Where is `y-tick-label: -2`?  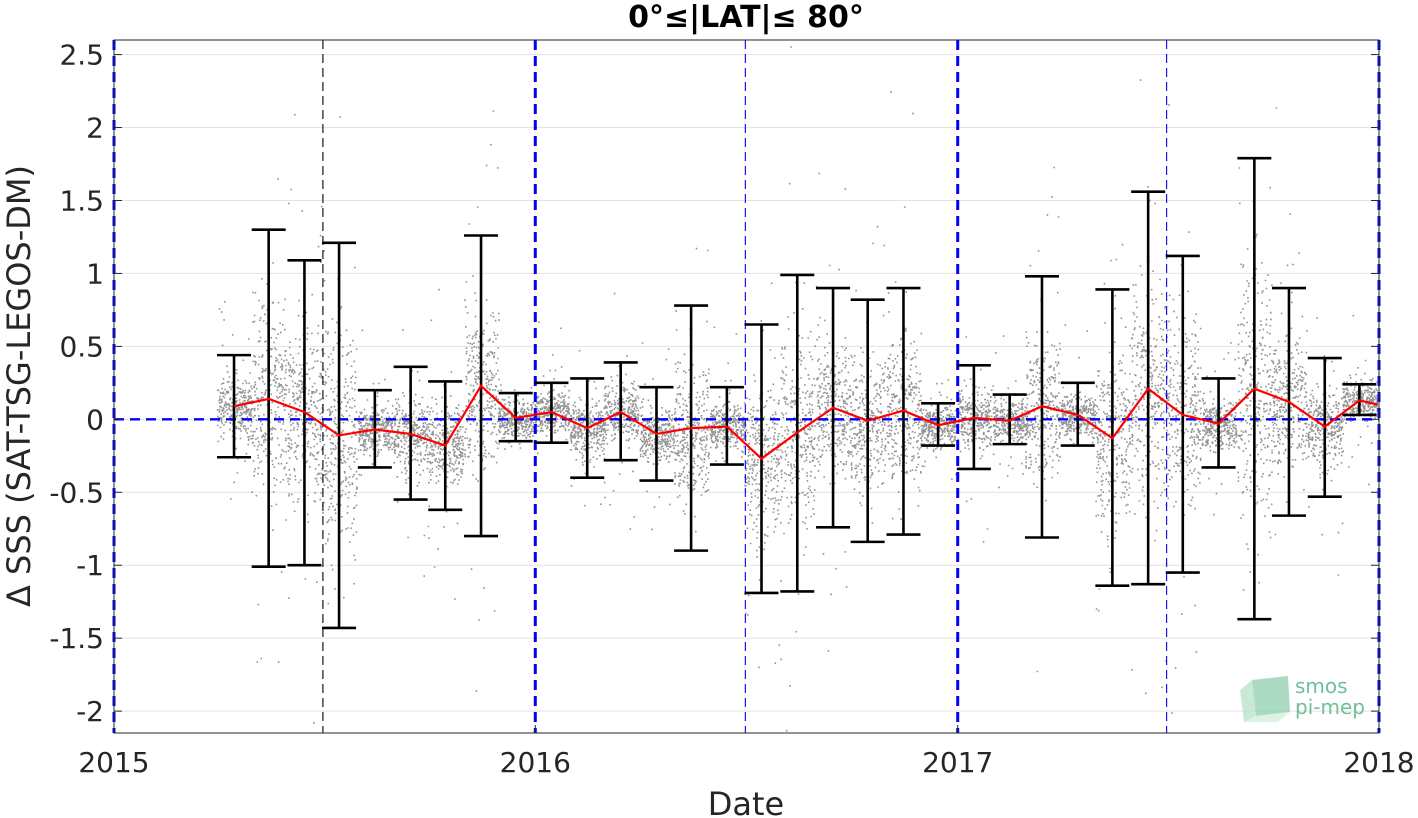
y-tick-label: -2 is located at coordinates (90, 711).